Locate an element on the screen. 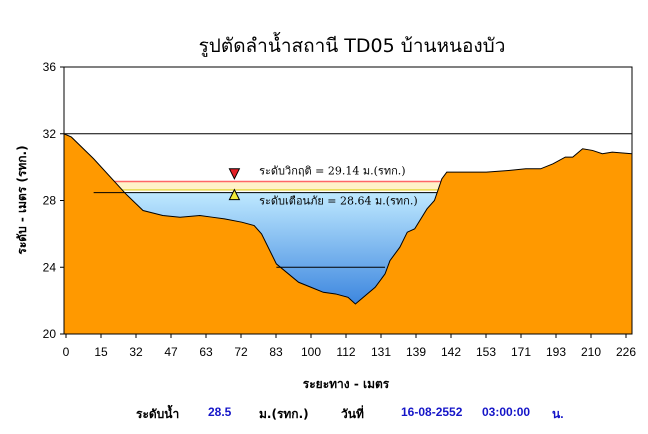 The height and width of the screenshot is (434, 648). y-tick-label: 32 is located at coordinates (50, 134).